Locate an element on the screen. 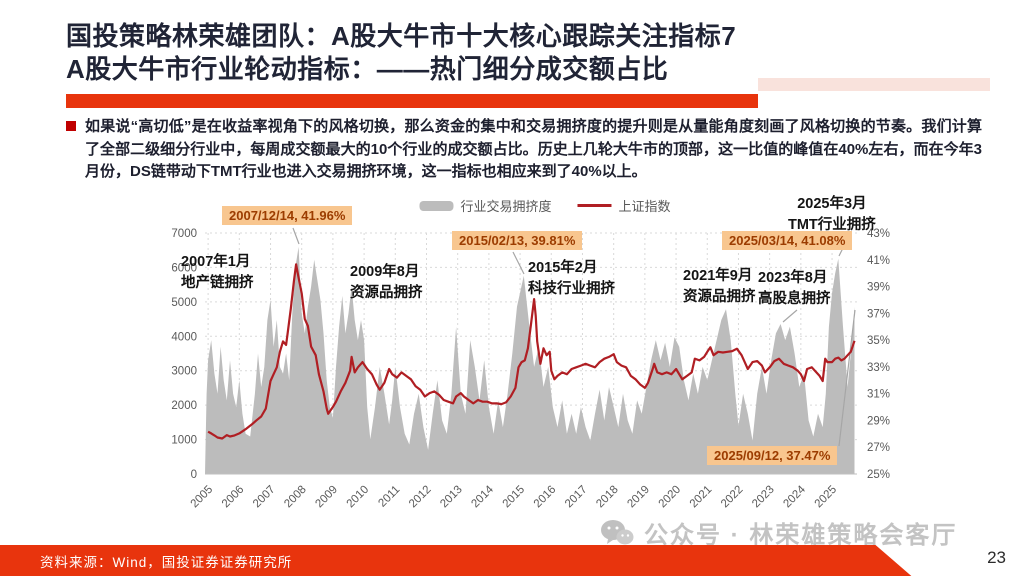 Image resolution: width=1024 pixels, height=576 pixels. axis-tick-label: 2020 is located at coordinates (670, 497).